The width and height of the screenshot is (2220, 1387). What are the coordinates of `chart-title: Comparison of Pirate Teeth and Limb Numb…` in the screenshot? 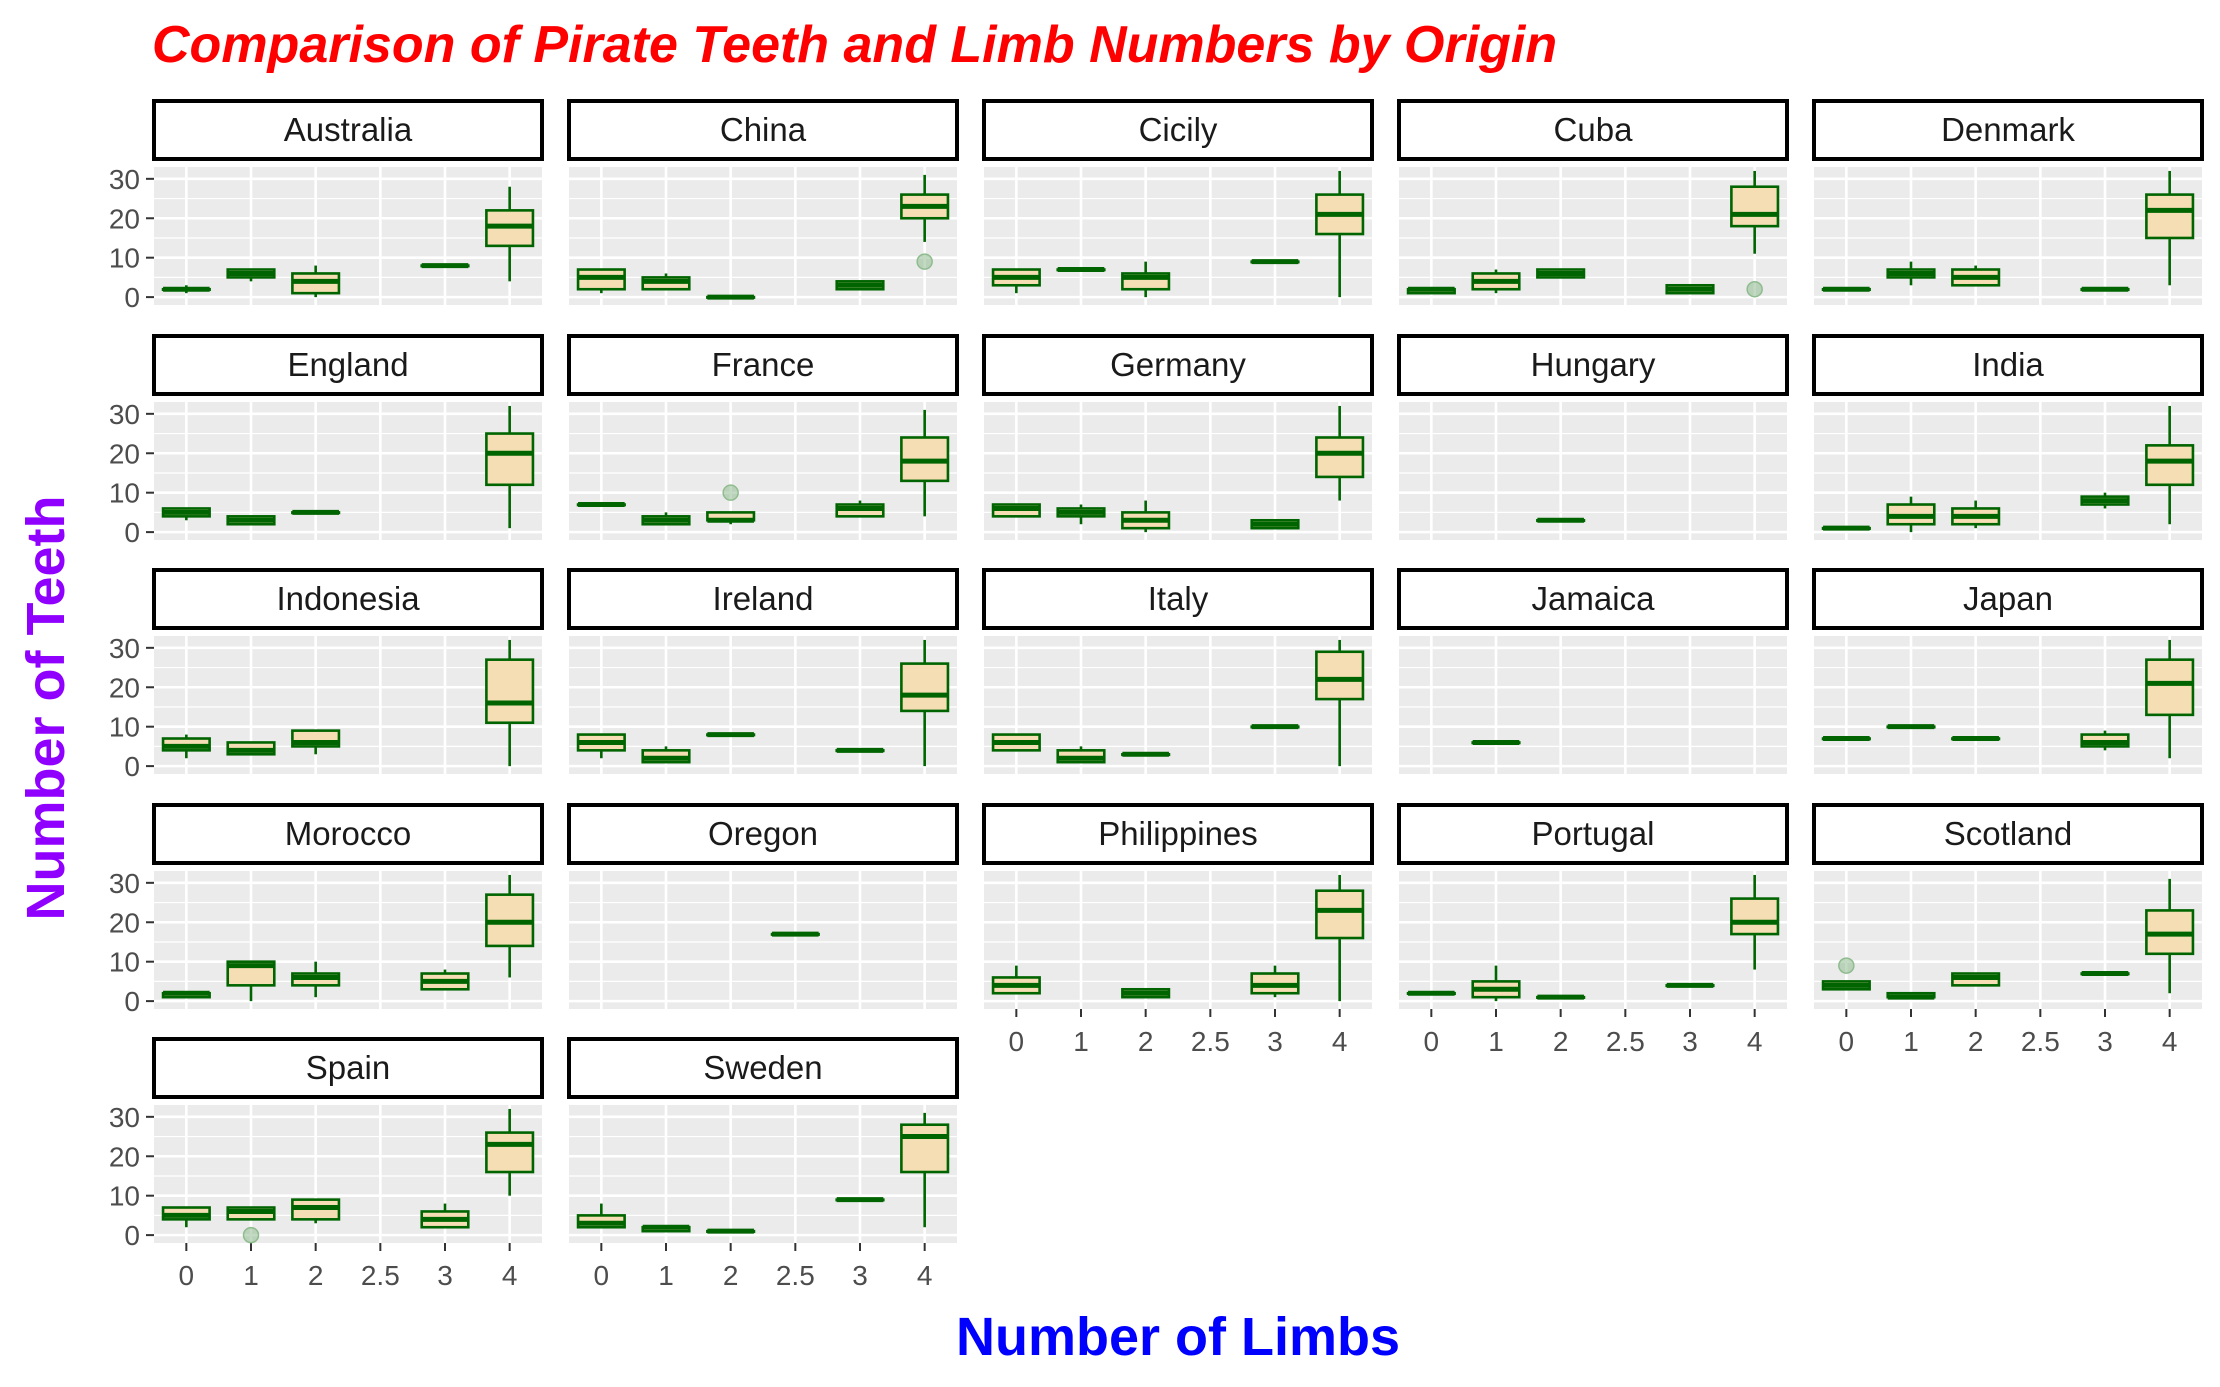 It's located at (854, 45).